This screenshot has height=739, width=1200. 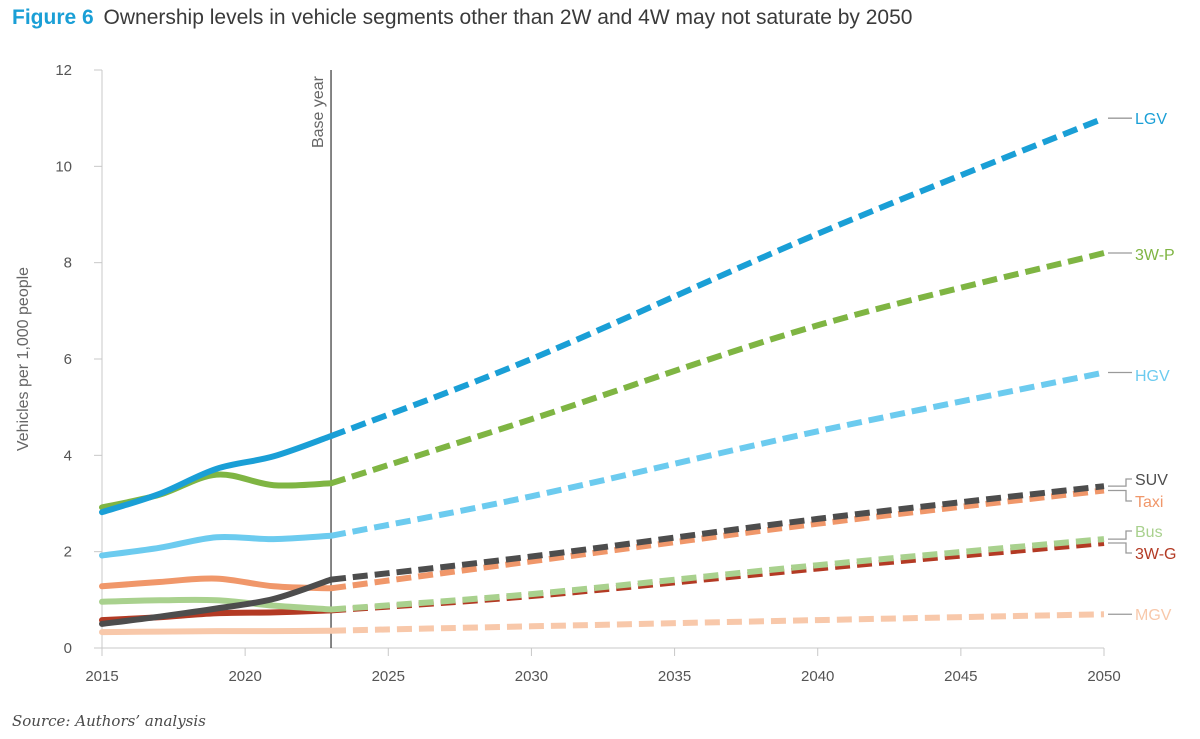 What do you see at coordinates (1120, 495) in the screenshot?
I see `connector-taxi` at bounding box center [1120, 495].